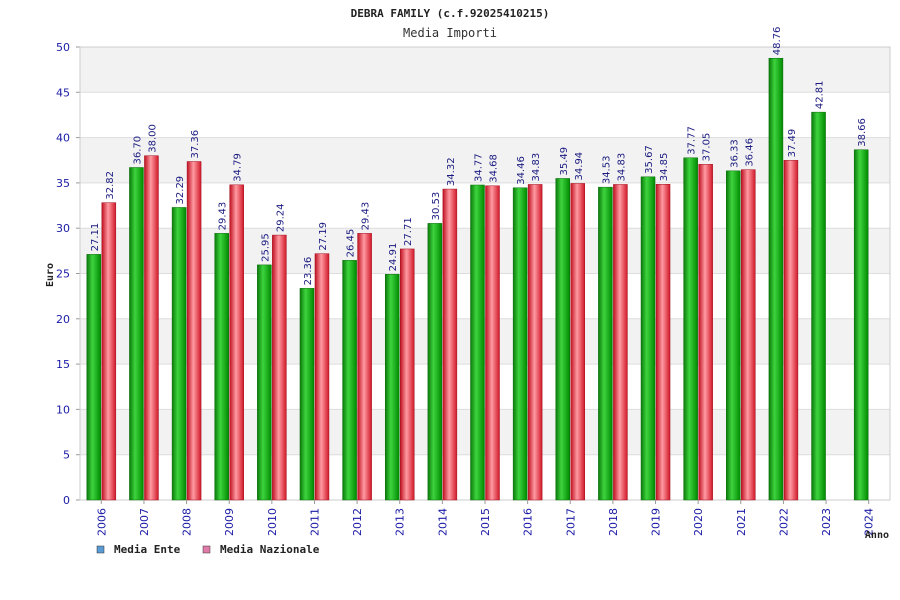 The image size is (900, 600). I want to click on data-label-media-nazionale-2006: 32.82, so click(110, 185).